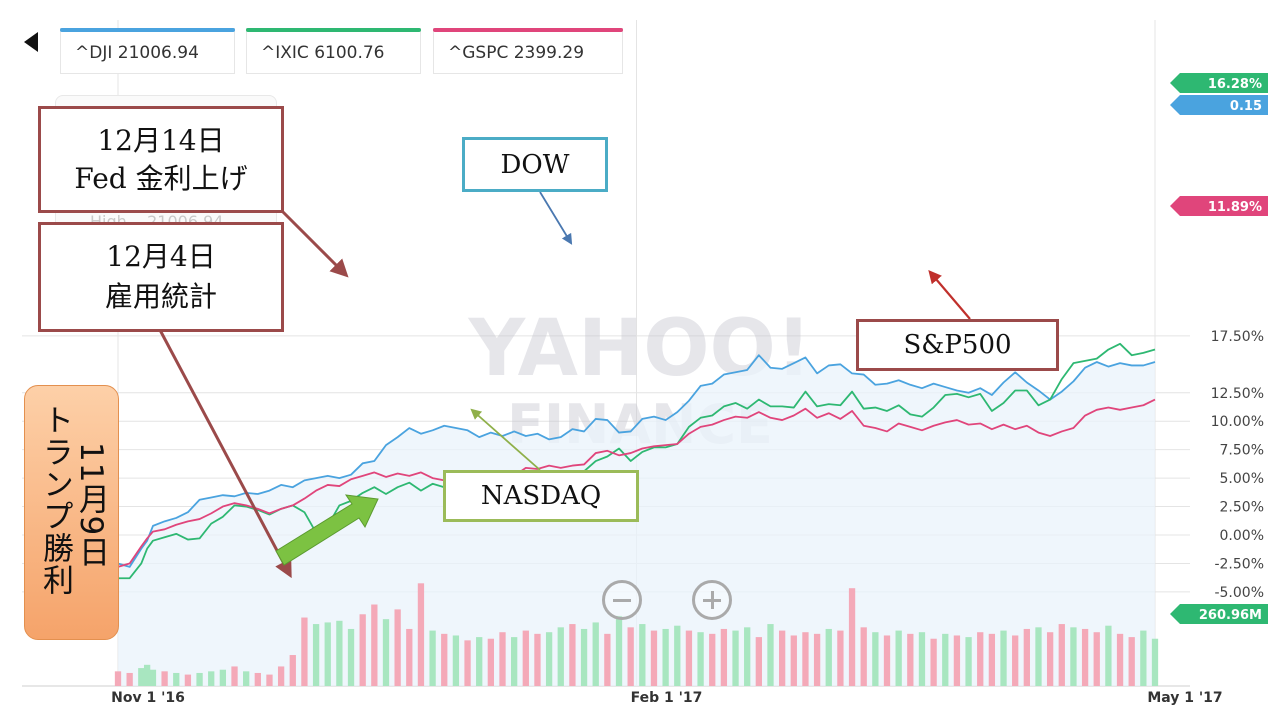 The height and width of the screenshot is (725, 1280). Describe the element at coordinates (622, 600) in the screenshot. I see `zoom-out-button` at that location.